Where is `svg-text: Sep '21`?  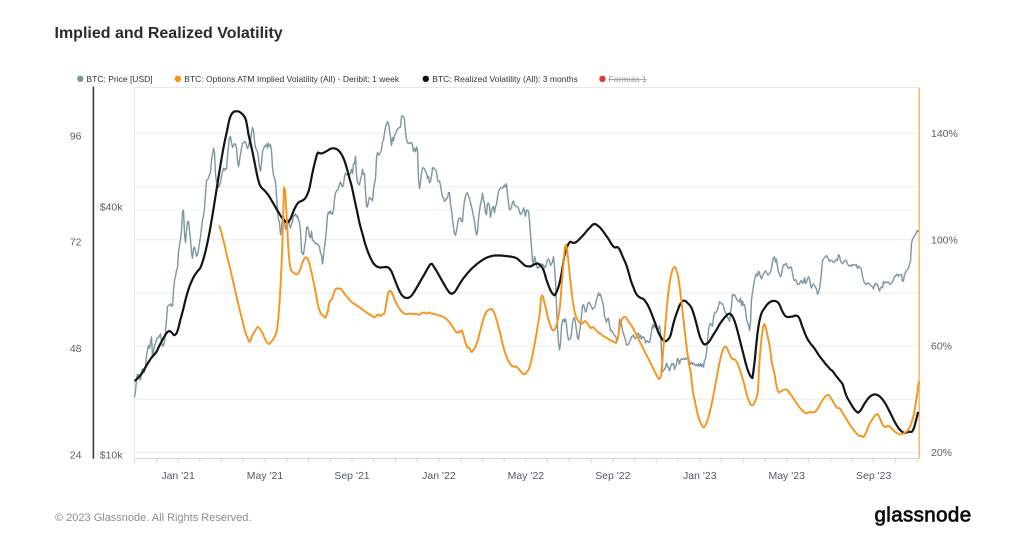
svg-text: Sep '21 is located at coordinates (351, 476).